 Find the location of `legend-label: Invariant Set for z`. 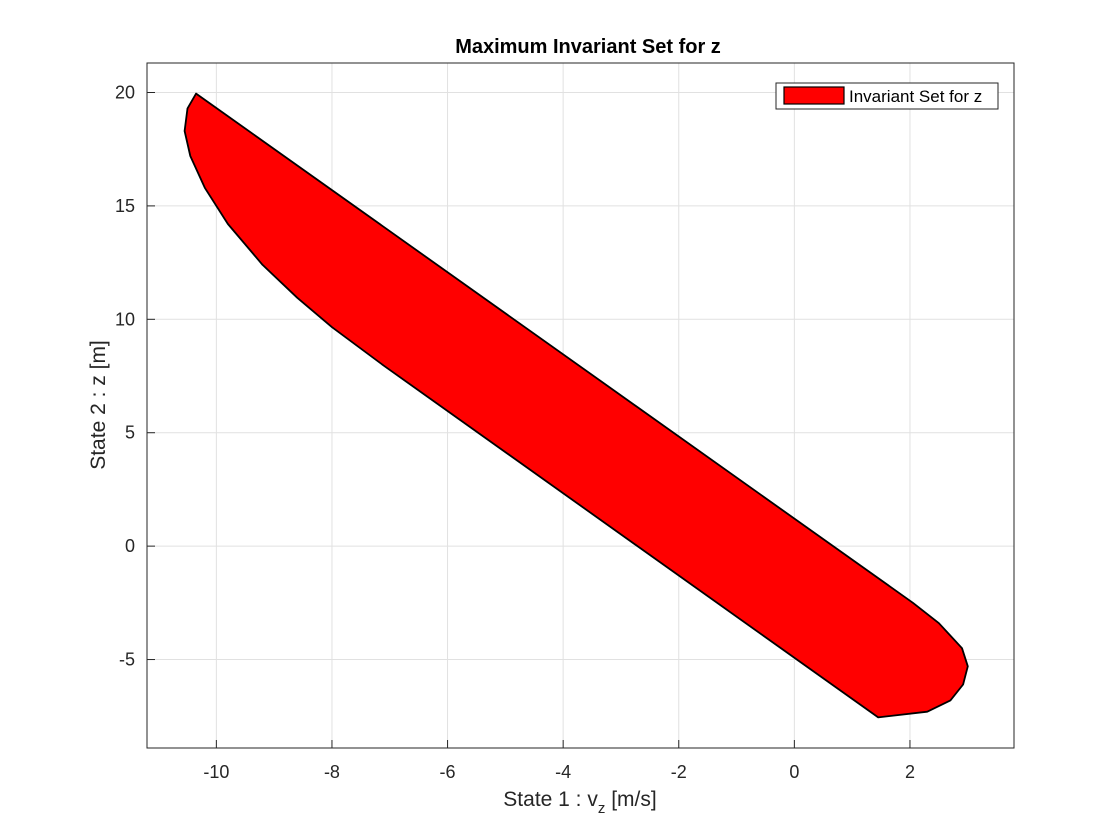

legend-label: Invariant Set for z is located at coordinates (915, 96).